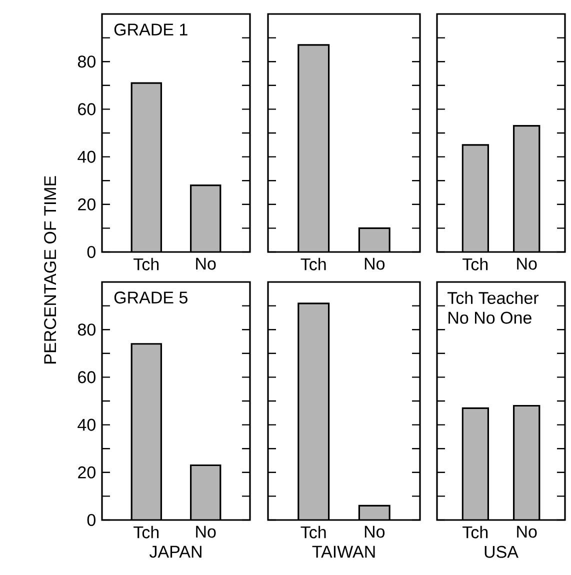  What do you see at coordinates (343, 552) in the screenshot?
I see `x-axis-title: TAIWAN` at bounding box center [343, 552].